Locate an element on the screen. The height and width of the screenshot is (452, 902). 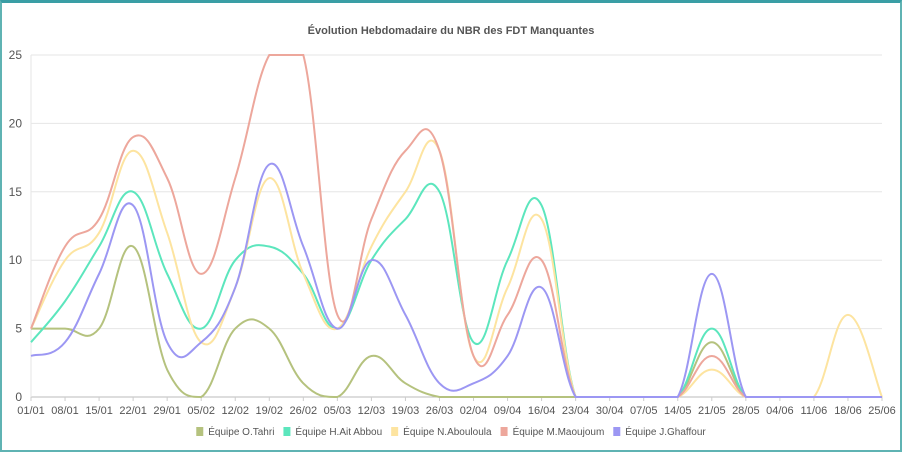
x-tick-label: 19/03 is located at coordinates (406, 411).